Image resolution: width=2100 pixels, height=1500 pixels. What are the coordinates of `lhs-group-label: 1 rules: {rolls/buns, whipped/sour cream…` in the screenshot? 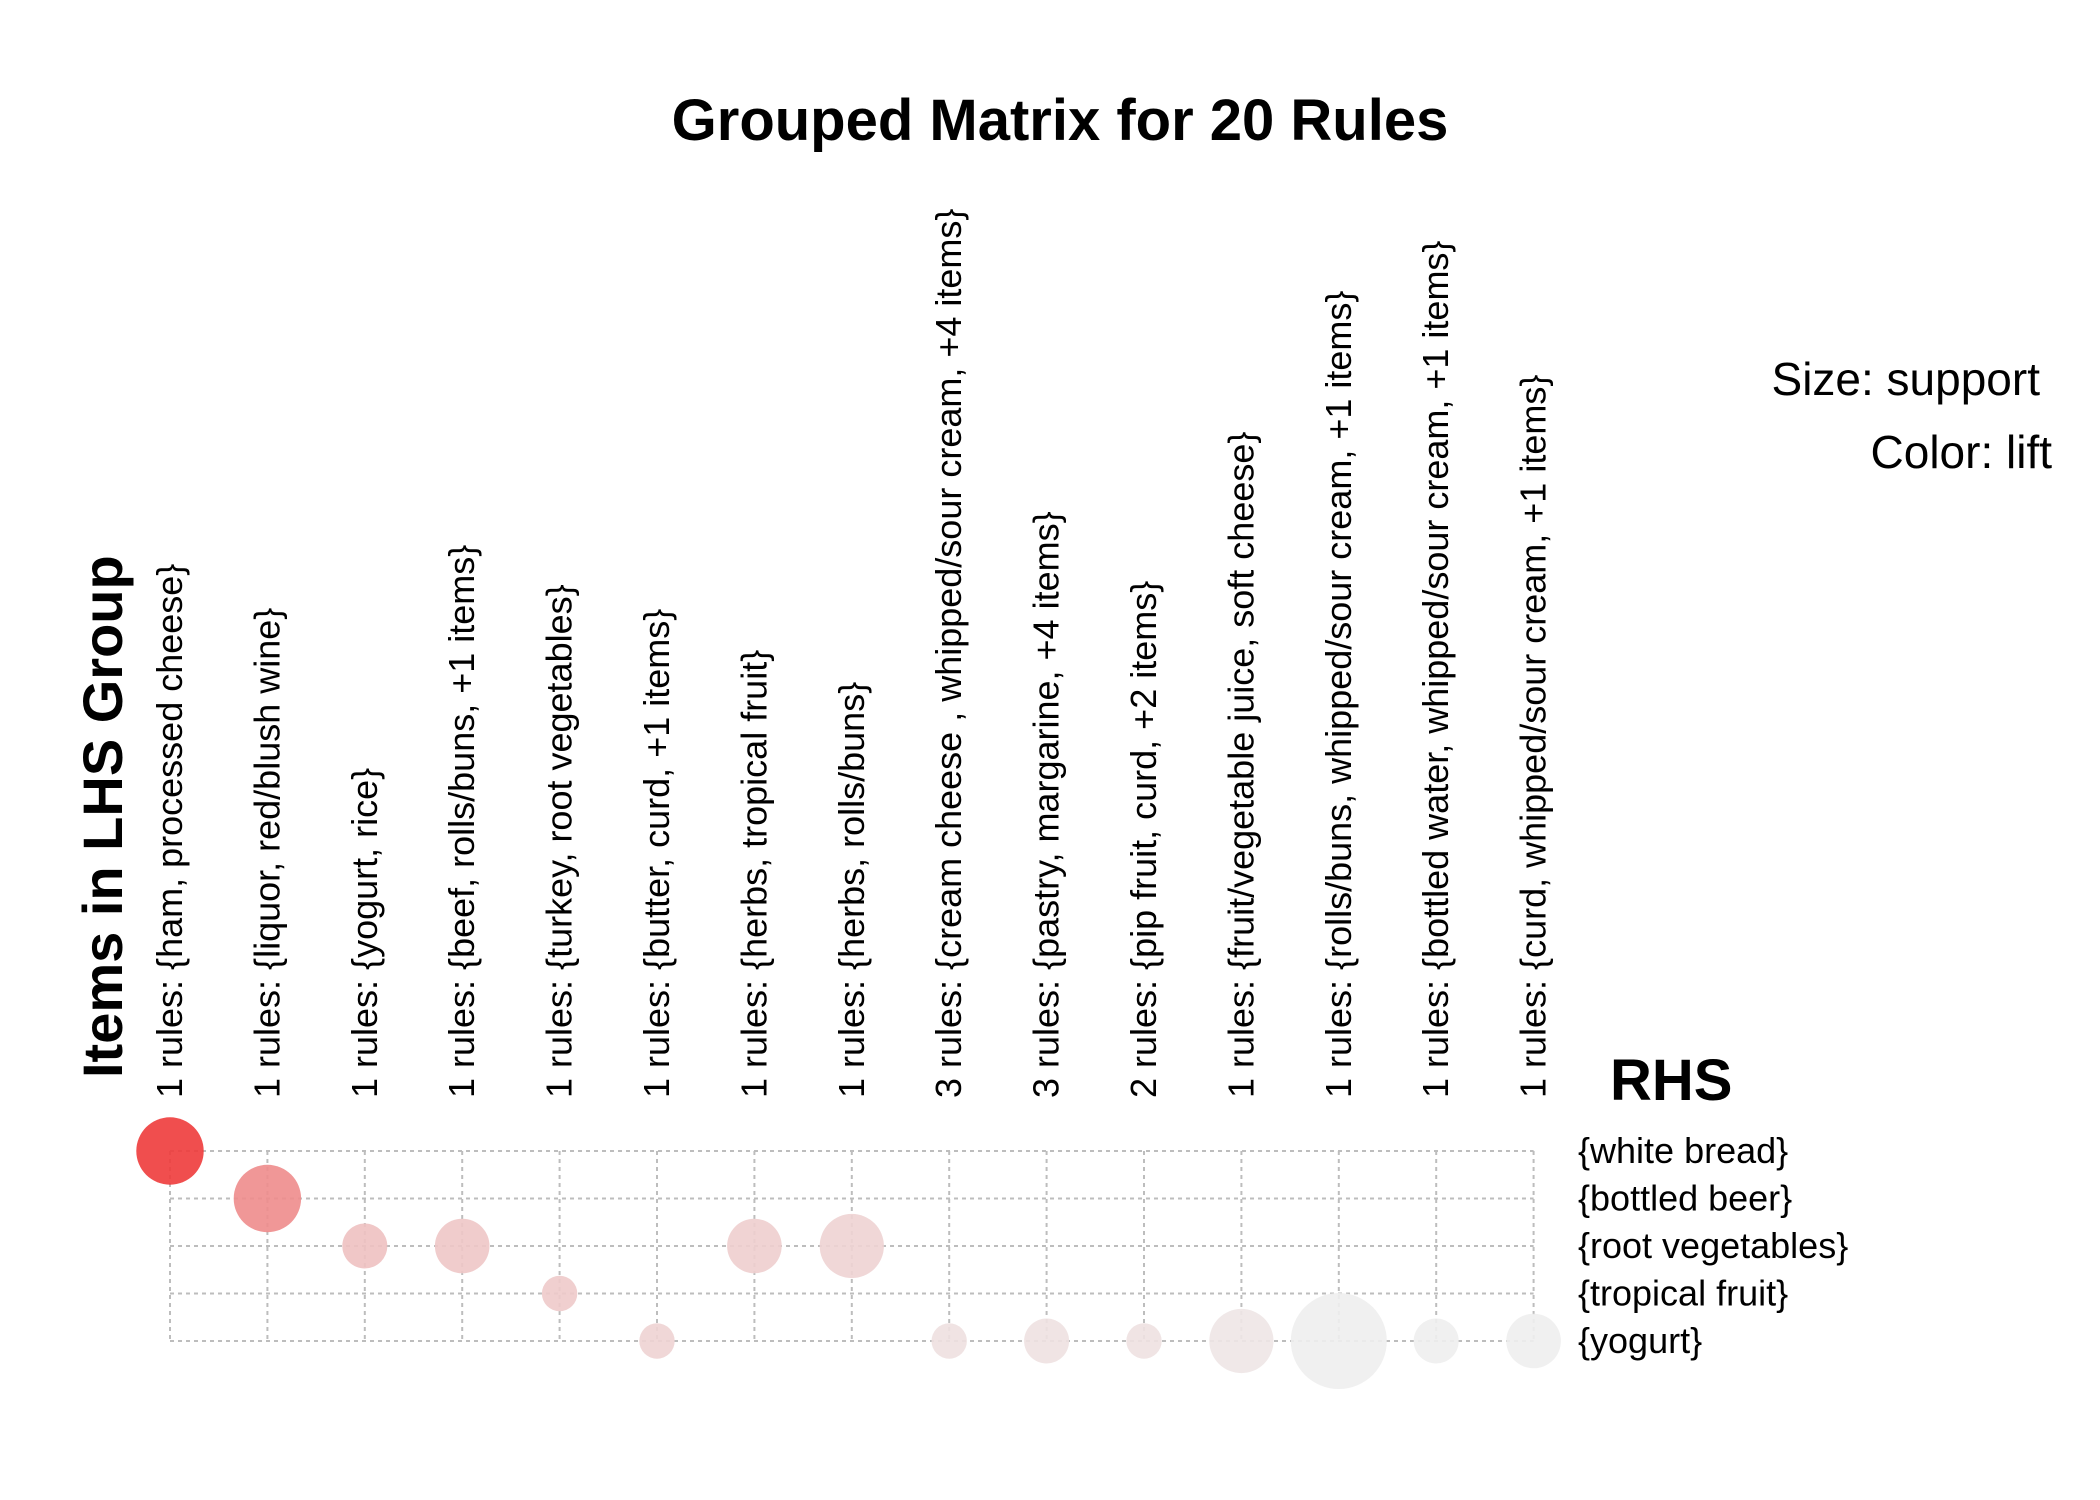 It's located at (1338, 694).